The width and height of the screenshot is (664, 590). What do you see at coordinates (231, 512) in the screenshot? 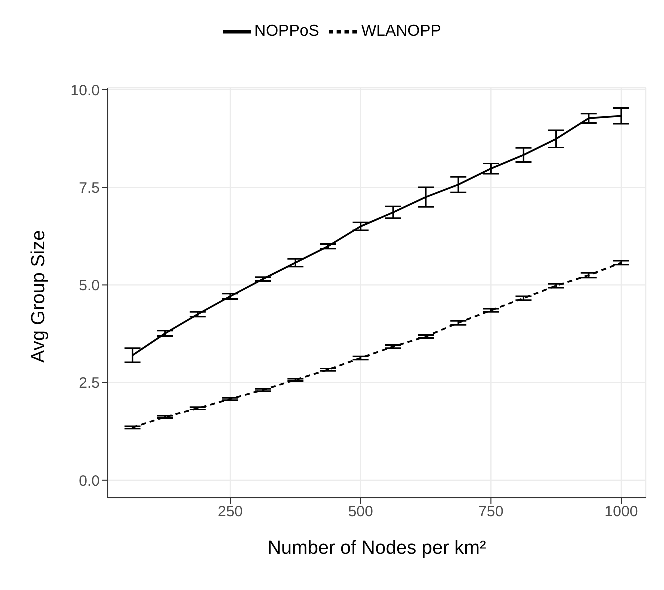
I see `x-tick-label: 250` at bounding box center [231, 512].